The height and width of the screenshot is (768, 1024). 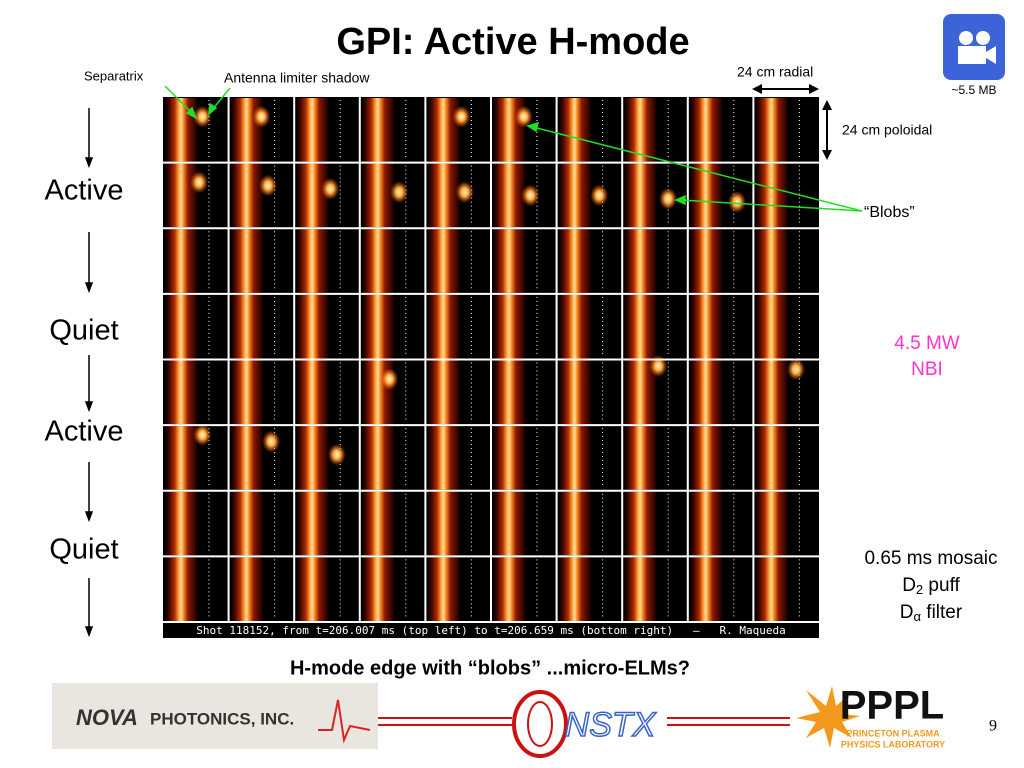 What do you see at coordinates (889, 212) in the screenshot?
I see `blobs-label: “Blobs”` at bounding box center [889, 212].